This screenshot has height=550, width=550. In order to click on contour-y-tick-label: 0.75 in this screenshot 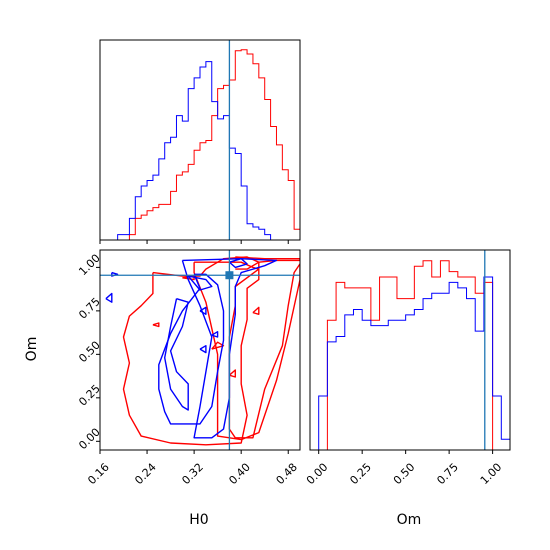, I will do `click(89, 308)`.